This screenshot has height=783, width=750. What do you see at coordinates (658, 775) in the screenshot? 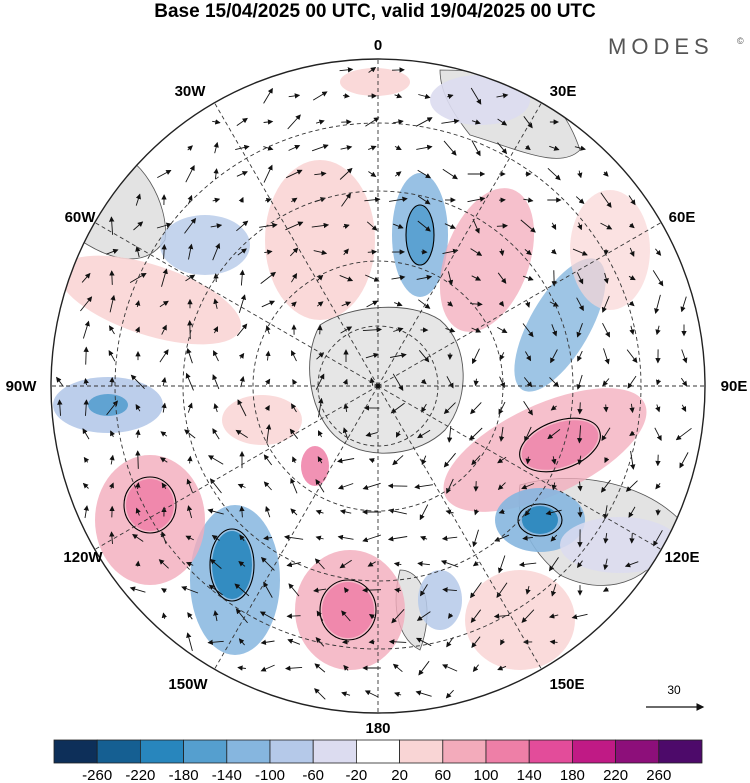
I see `colorbar-tick-label: 260` at bounding box center [658, 775].